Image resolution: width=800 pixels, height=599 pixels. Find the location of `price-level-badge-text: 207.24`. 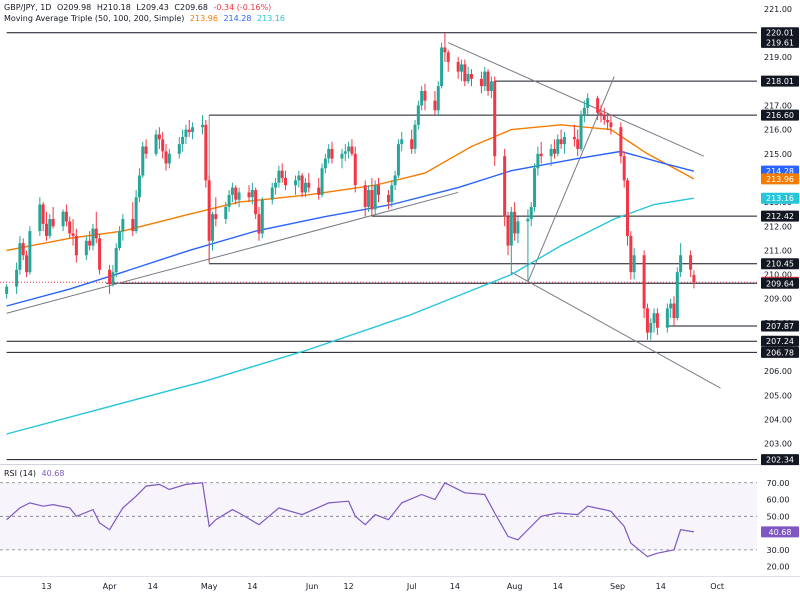

price-level-badge-text: 207.24 is located at coordinates (780, 341).